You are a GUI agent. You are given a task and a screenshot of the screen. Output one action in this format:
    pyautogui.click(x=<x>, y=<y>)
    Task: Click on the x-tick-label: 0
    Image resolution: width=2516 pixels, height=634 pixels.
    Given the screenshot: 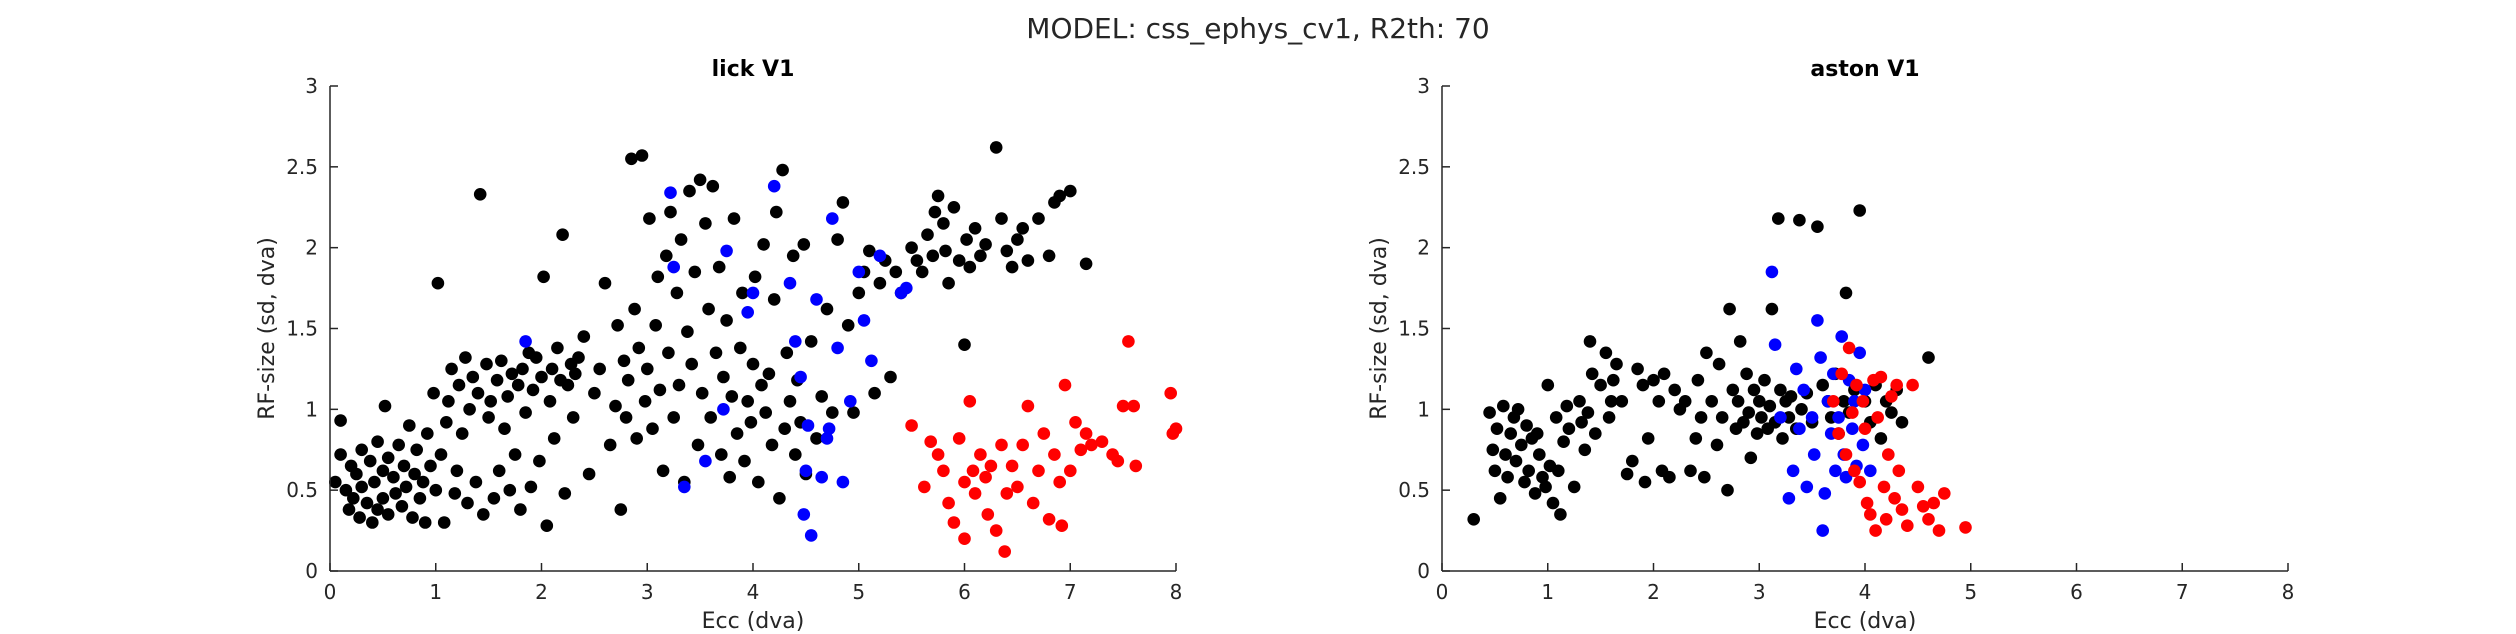 What is the action you would take?
    pyautogui.click(x=330, y=592)
    